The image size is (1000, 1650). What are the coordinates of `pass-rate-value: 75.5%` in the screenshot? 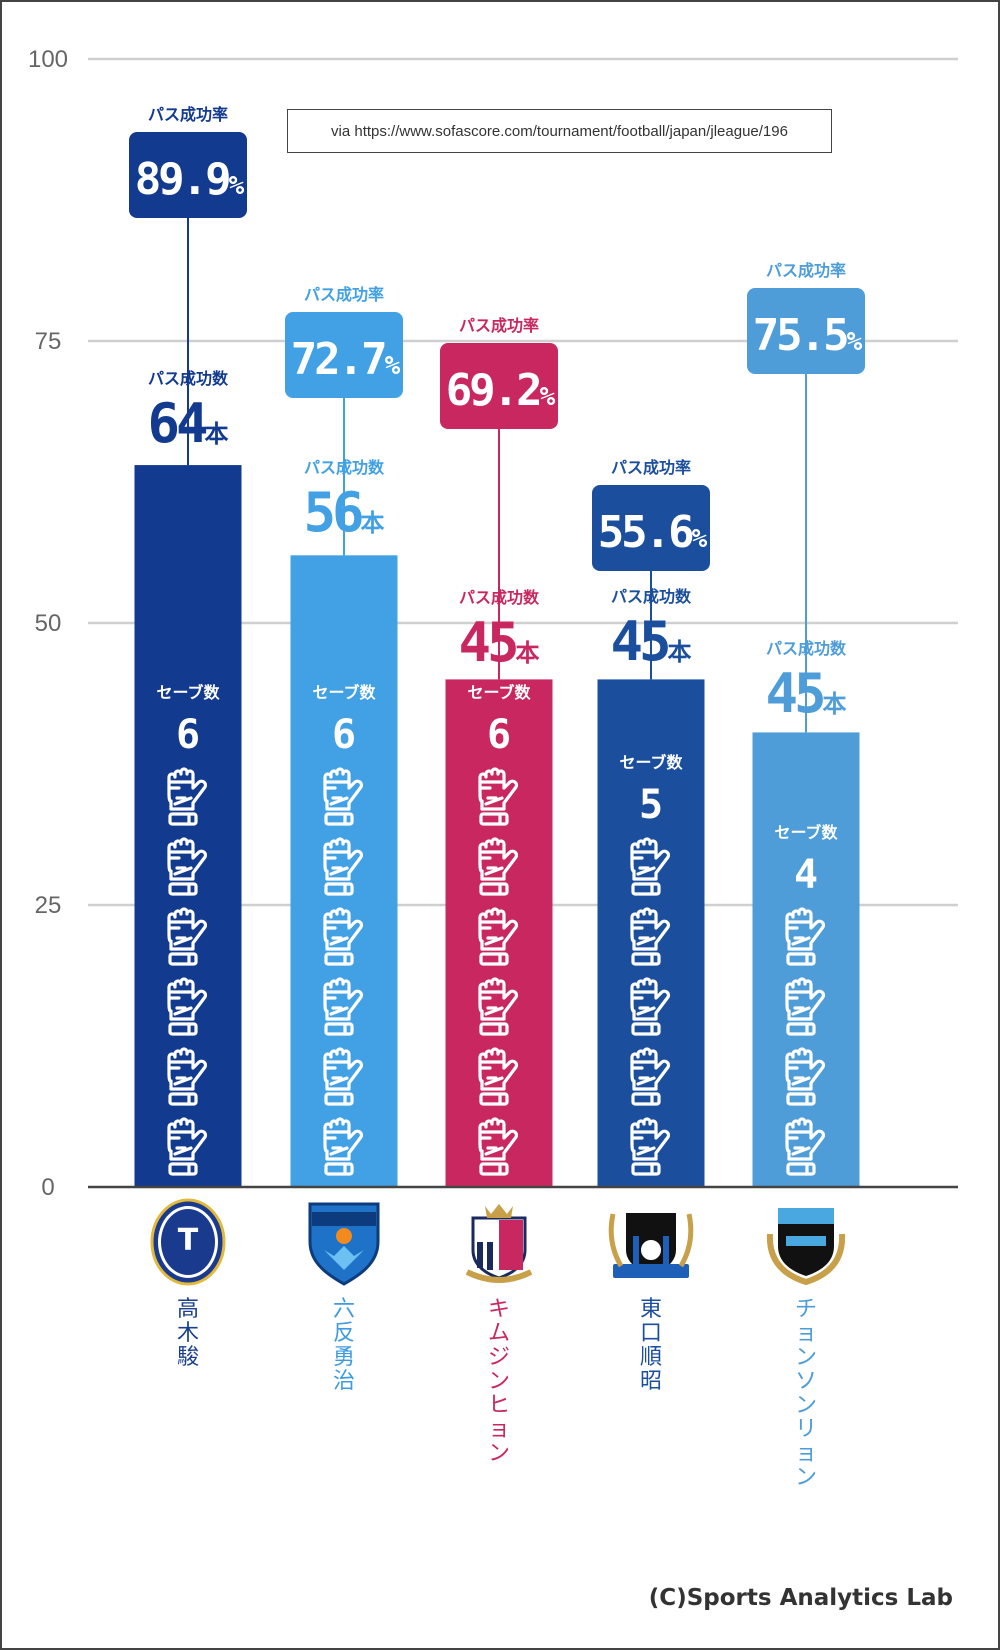 It's located at (808, 335).